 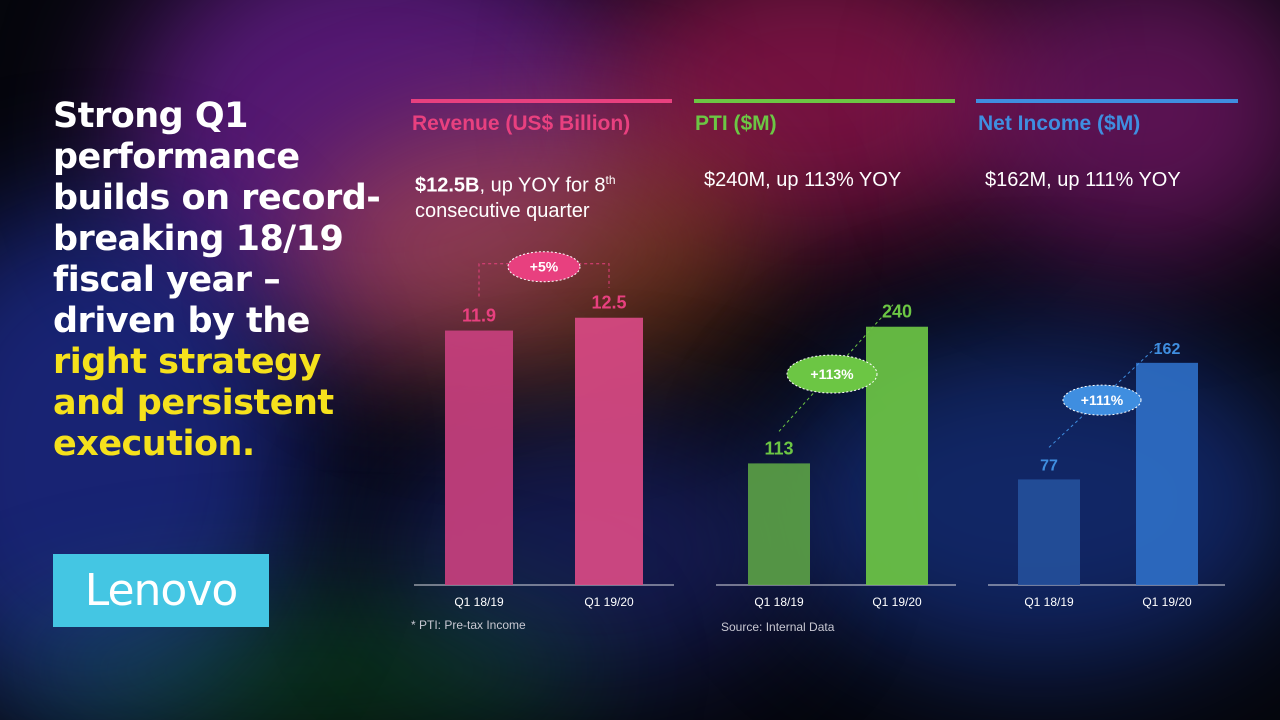 What do you see at coordinates (541, 101) in the screenshot?
I see `revenue-panel-bar` at bounding box center [541, 101].